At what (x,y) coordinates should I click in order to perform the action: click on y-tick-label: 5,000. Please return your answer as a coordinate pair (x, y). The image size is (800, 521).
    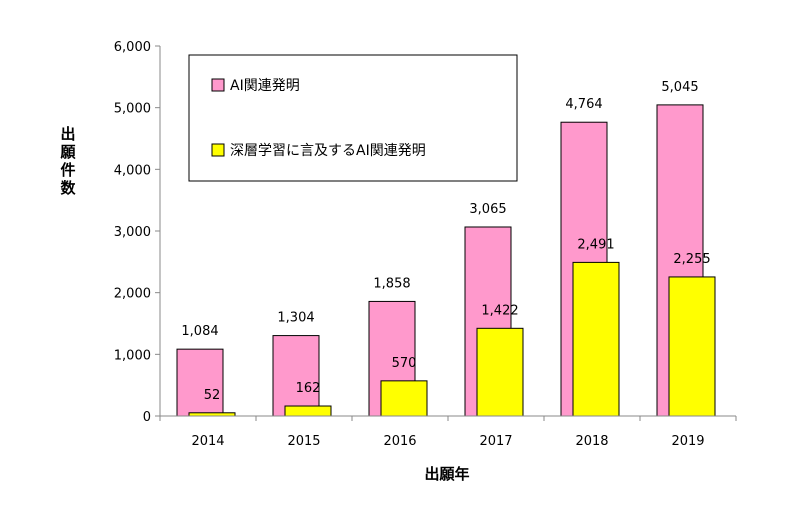
    Looking at the image, I should click on (132, 109).